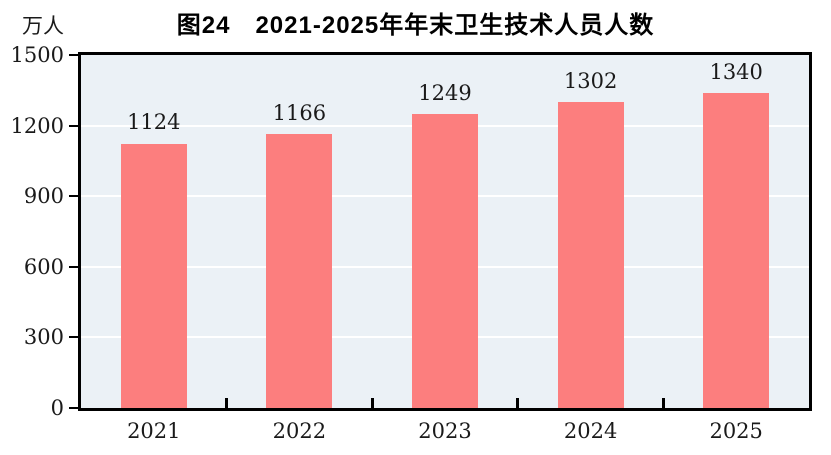 The image size is (831, 455). What do you see at coordinates (37, 125) in the screenshot?
I see `y-tick-label: 1200` at bounding box center [37, 125].